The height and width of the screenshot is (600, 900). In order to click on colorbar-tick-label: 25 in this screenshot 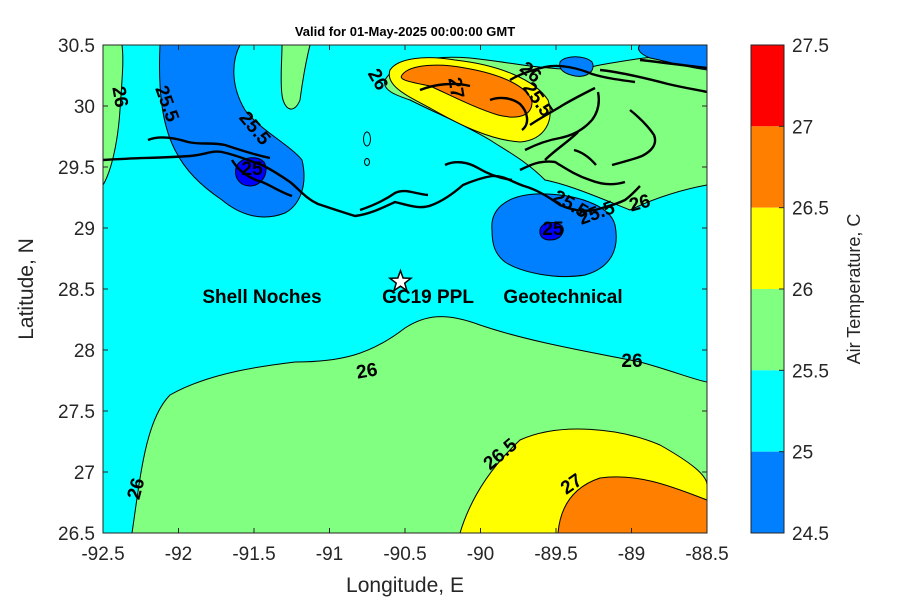, I will do `click(802, 453)`.